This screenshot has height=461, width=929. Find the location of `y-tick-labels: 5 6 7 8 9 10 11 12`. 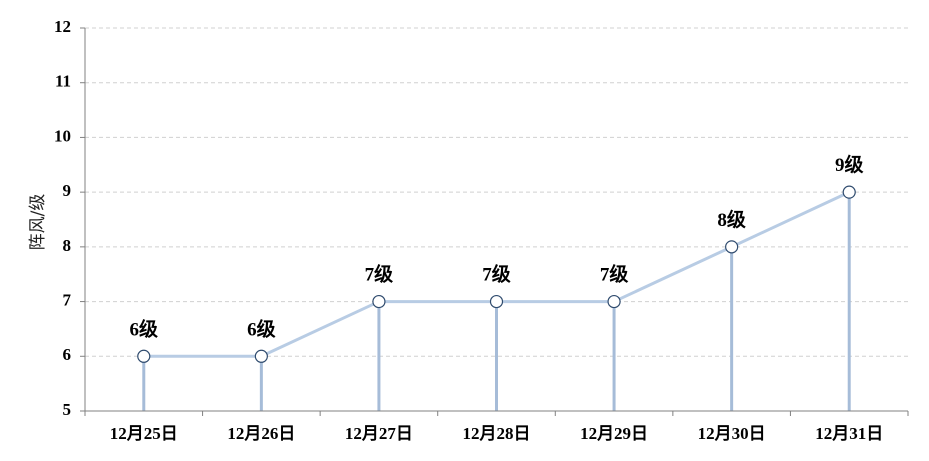

y-tick-labels: 5 6 7 8 9 10 11 12 is located at coordinates (63, 218).